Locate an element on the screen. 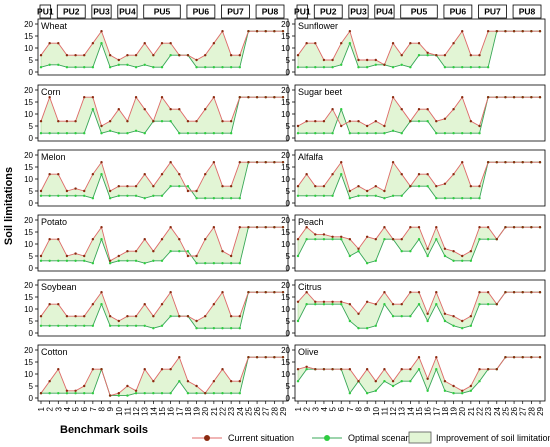  panel-melon: 0 5 10 15 20 Melon is located at coordinates (156, 178).